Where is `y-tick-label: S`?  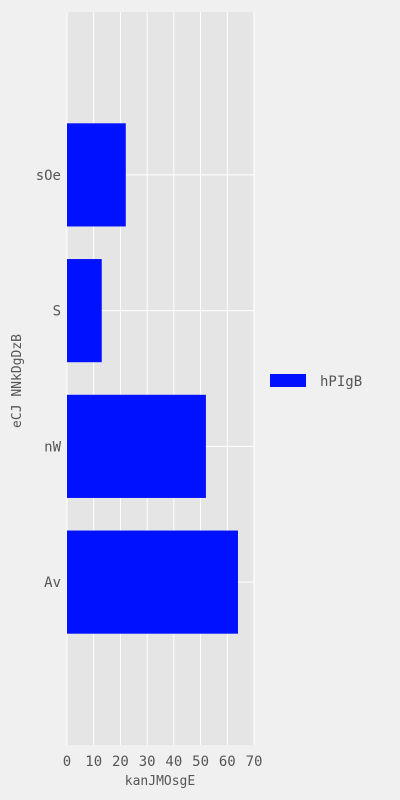 y-tick-label: S is located at coordinates (57, 312).